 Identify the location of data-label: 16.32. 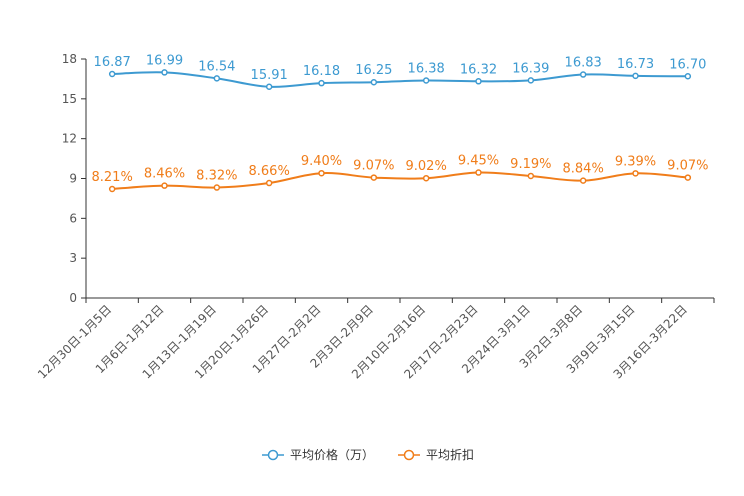
(478, 69).